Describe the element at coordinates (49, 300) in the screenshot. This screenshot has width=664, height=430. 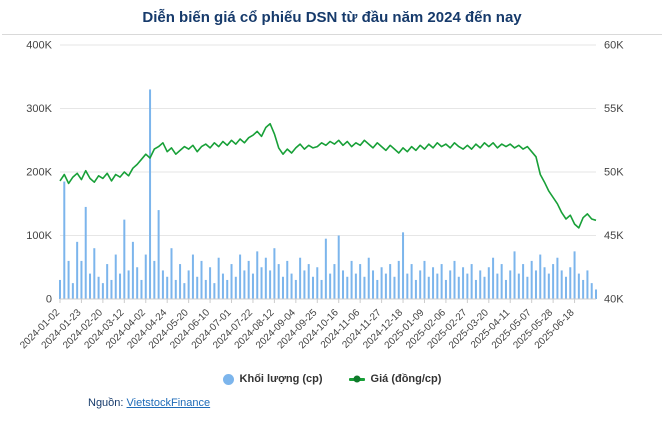
I see `left-axis-tick: 0` at that location.